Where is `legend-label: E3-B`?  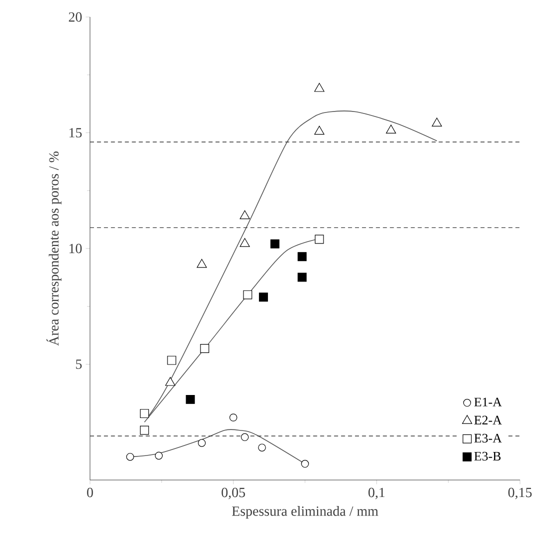 legend-label: E3-B is located at coordinates (487, 456).